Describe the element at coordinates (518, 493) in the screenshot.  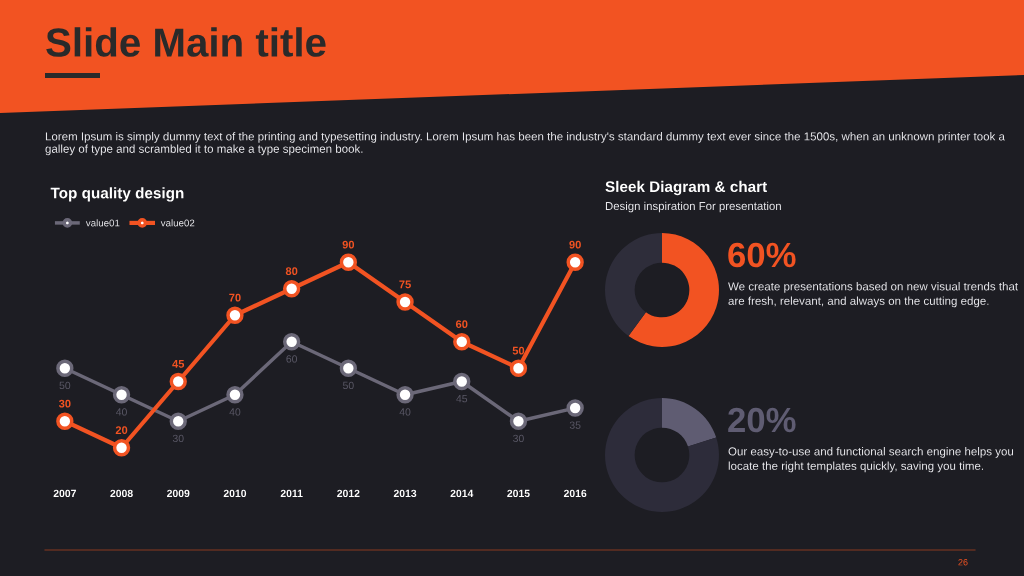
I see `x-tick-label: 2015` at that location.